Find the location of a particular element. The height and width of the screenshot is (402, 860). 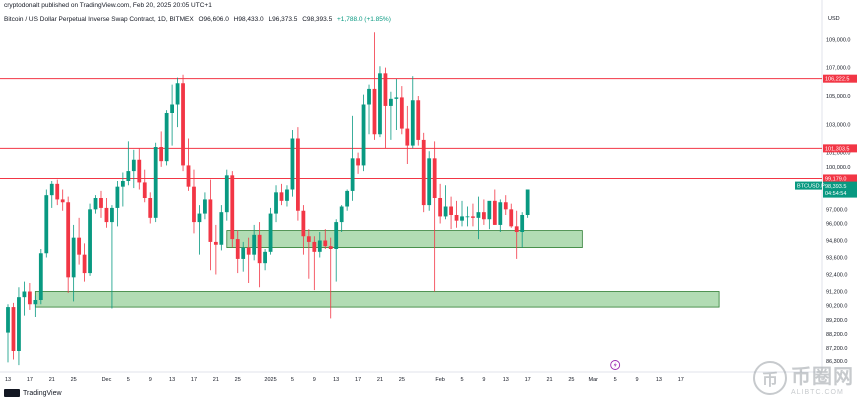

high-value: H98,433.0 is located at coordinates (248, 19).